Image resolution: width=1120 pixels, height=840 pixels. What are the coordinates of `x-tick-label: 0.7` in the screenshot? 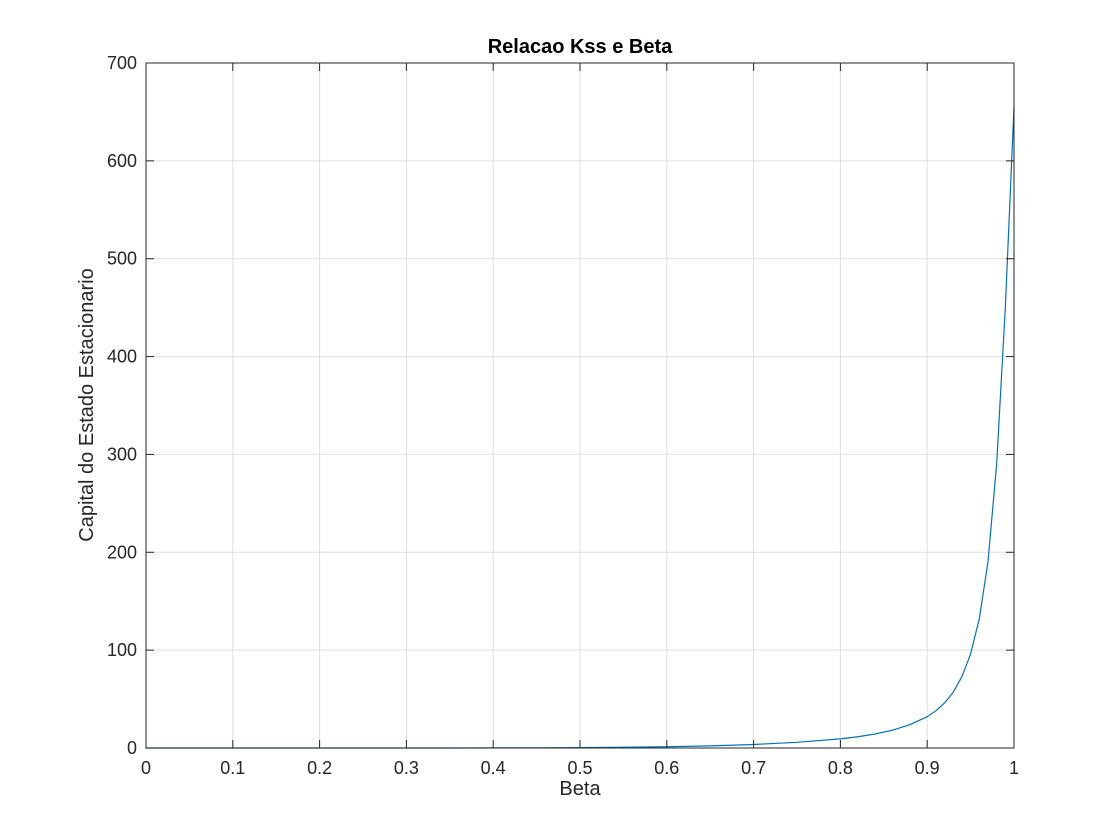 It's located at (753, 768).